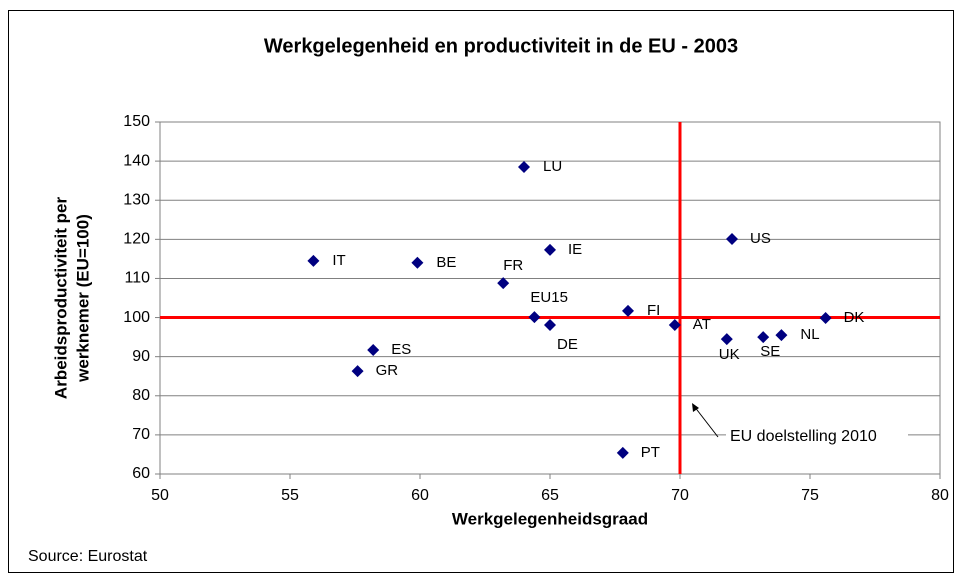 Image resolution: width=962 pixels, height=583 pixels. What do you see at coordinates (136, 317) in the screenshot?
I see `y-tick-label: 100` at bounding box center [136, 317].